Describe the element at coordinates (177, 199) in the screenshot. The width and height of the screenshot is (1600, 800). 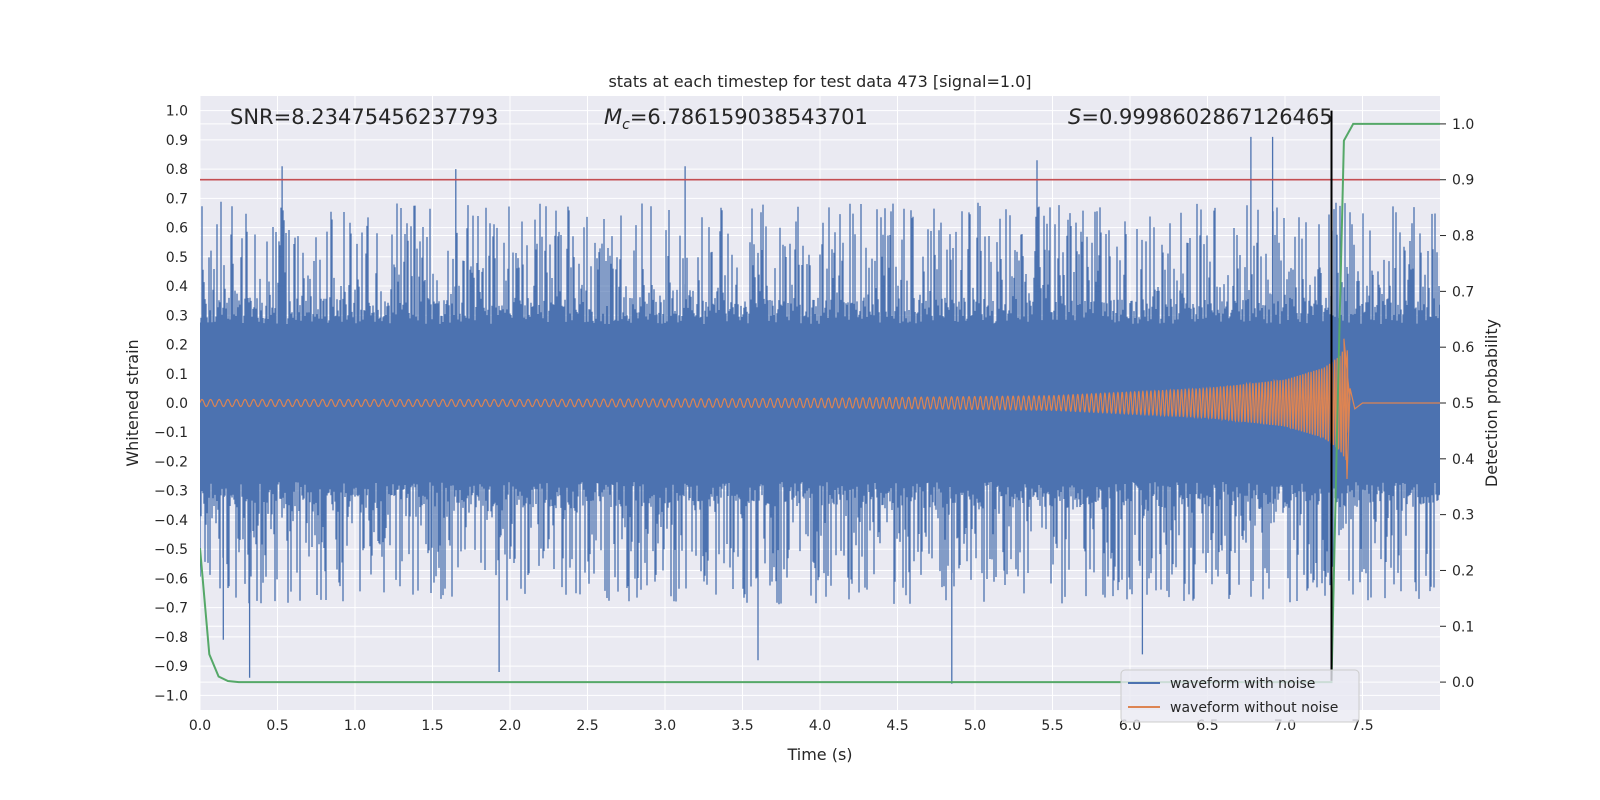
I see `y-tick-label: 0.7` at that location.